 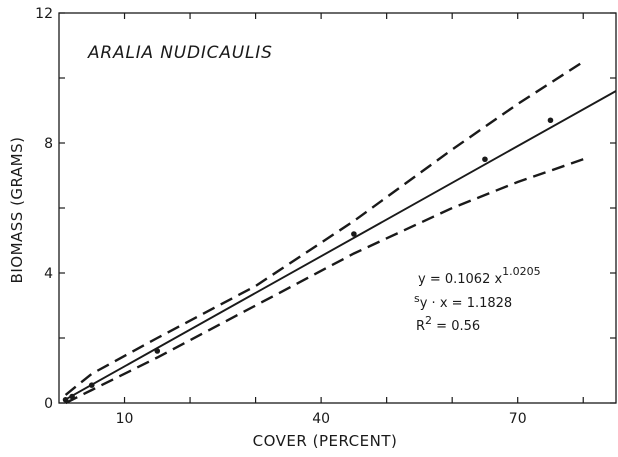 What do you see at coordinates (428, 320) in the screenshot?
I see `r2-exponent: 2` at bounding box center [428, 320].